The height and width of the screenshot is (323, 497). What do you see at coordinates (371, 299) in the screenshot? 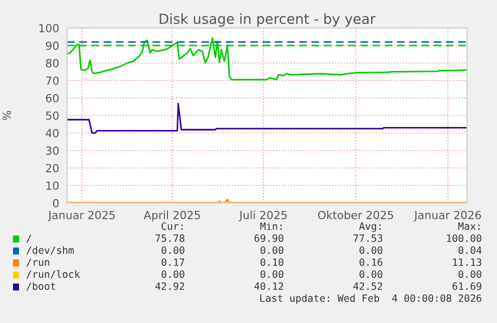
I see `text: Last update: Wed Feb 4 00:00:08 2026` at bounding box center [371, 299].